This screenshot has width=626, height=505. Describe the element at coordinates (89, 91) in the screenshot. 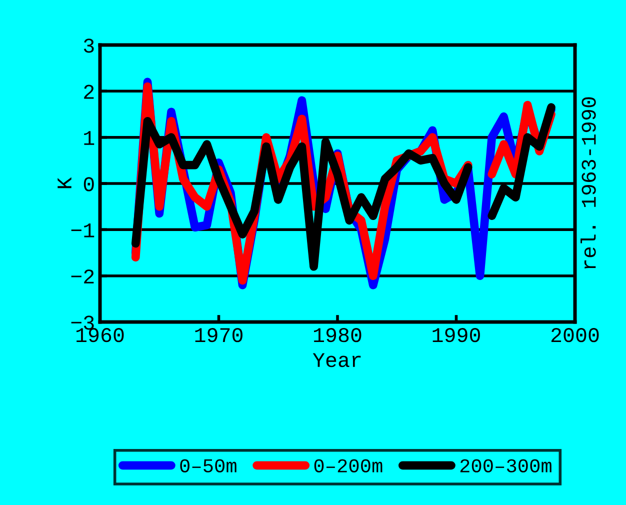

I see `y-tick-label: 2` at that location.